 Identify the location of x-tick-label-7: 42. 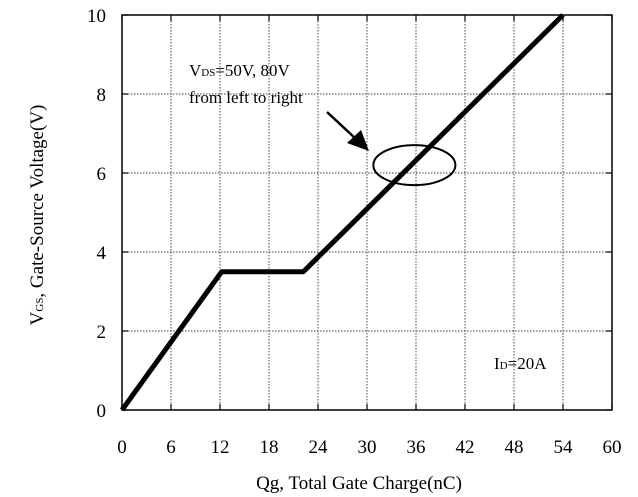
(465, 447).